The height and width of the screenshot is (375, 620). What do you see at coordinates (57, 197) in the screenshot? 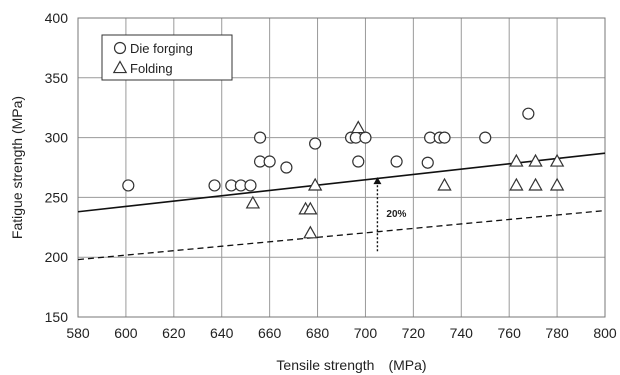
I see `y-tick-label: 250` at bounding box center [57, 197].